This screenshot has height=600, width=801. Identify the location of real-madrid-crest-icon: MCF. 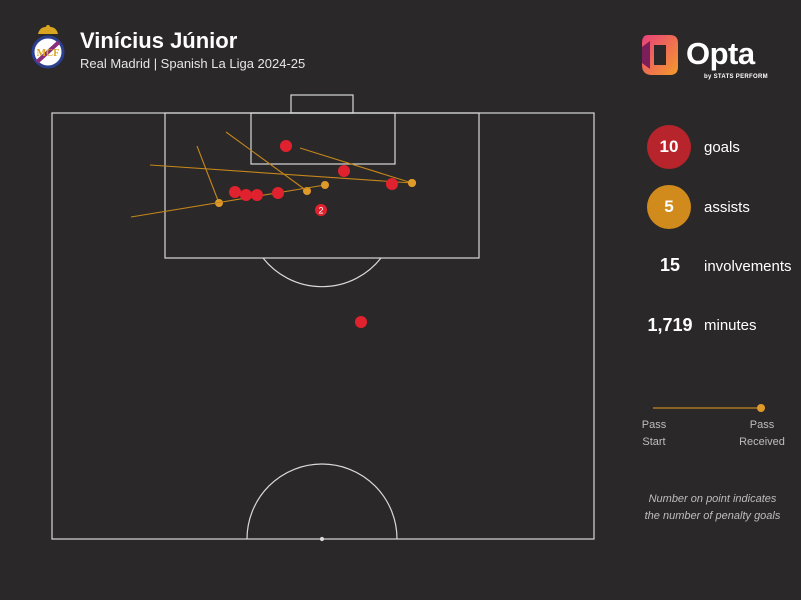
(48, 47).